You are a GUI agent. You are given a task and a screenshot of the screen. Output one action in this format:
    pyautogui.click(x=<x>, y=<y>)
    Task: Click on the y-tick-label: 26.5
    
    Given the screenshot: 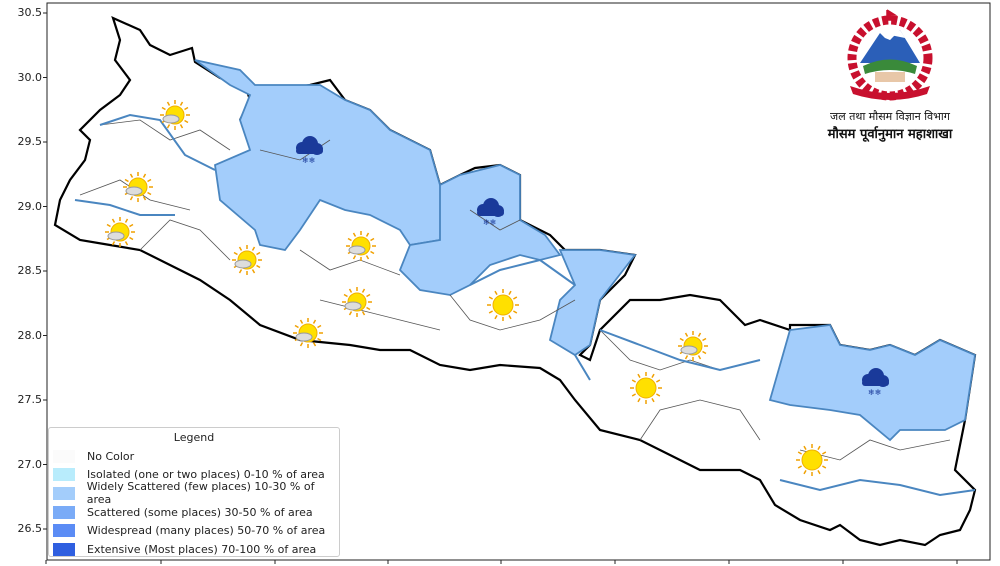 What is the action you would take?
    pyautogui.click(x=30, y=528)
    